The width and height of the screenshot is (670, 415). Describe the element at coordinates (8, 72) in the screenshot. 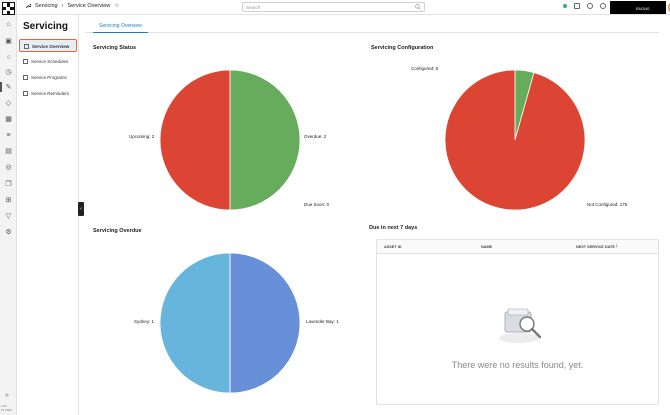

I see `clock-icon: ◷` at that location.